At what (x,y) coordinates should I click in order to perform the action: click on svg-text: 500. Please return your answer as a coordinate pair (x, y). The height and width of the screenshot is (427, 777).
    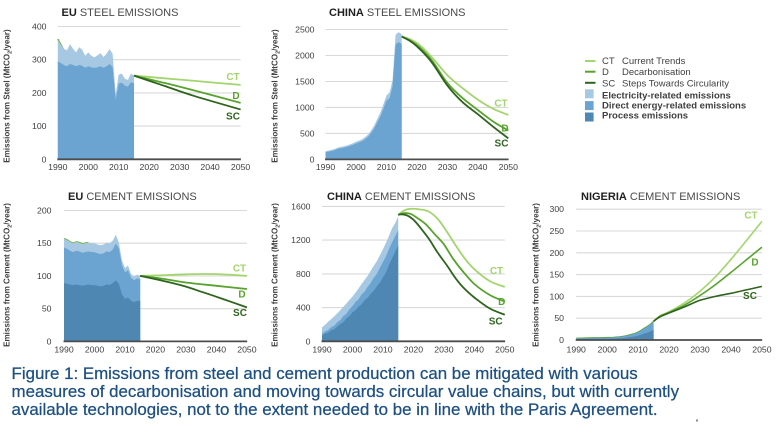
    Looking at the image, I should click on (307, 133).